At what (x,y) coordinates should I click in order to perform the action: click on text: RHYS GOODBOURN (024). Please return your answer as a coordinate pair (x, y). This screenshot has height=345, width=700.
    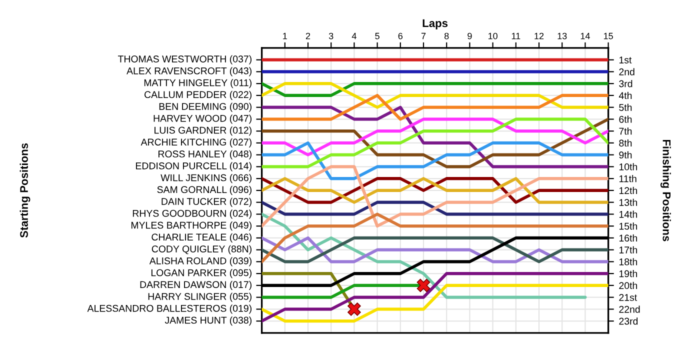
    Looking at the image, I should click on (192, 214).